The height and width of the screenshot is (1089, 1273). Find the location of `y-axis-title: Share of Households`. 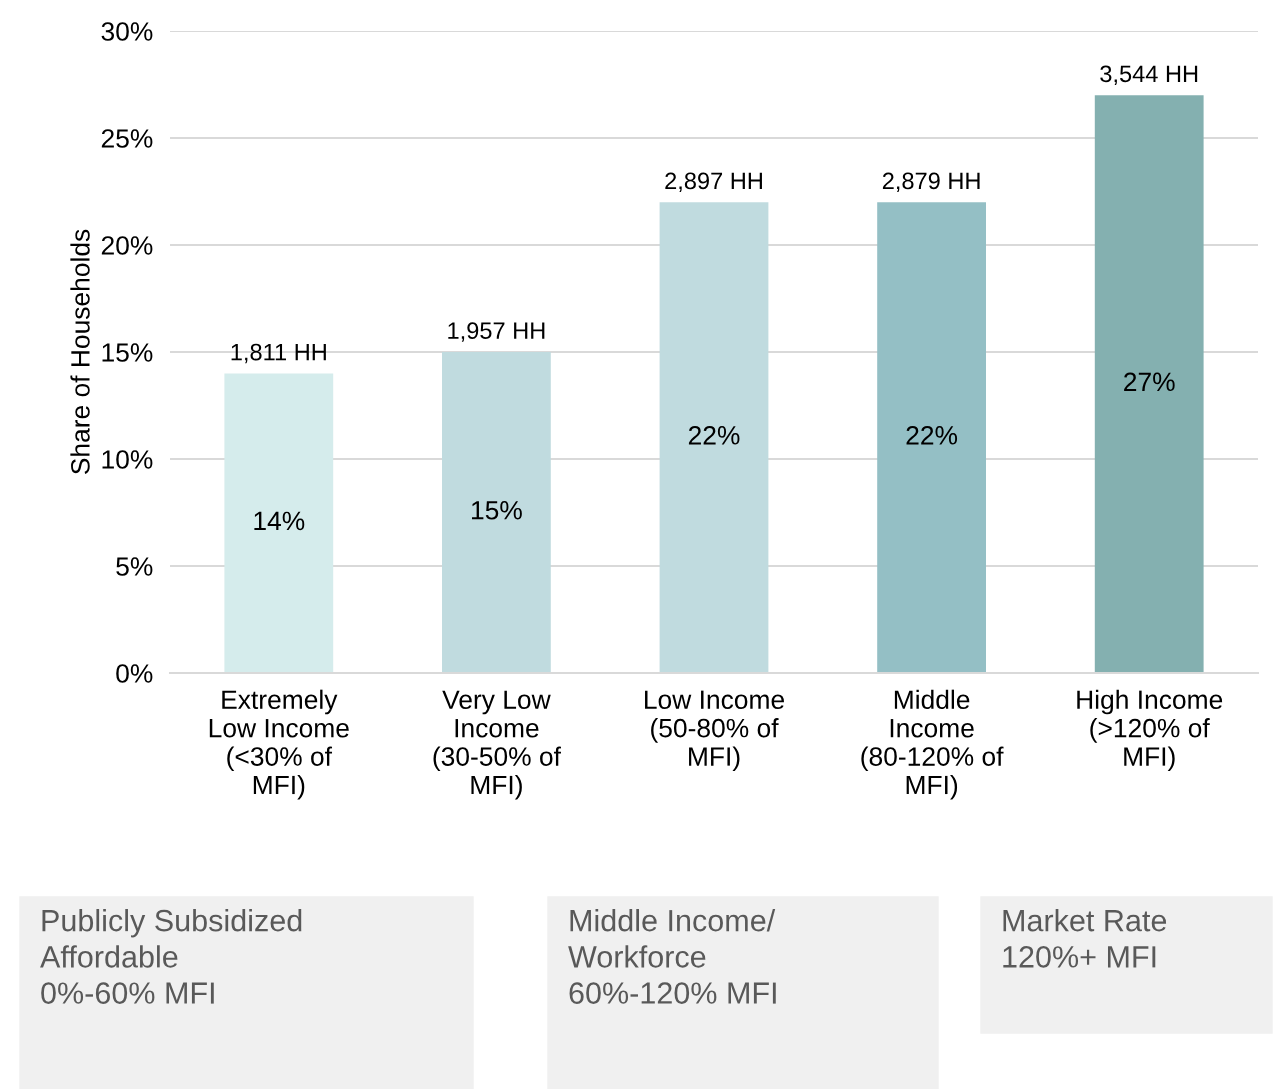

y-axis-title: Share of Households is located at coordinates (80, 352).